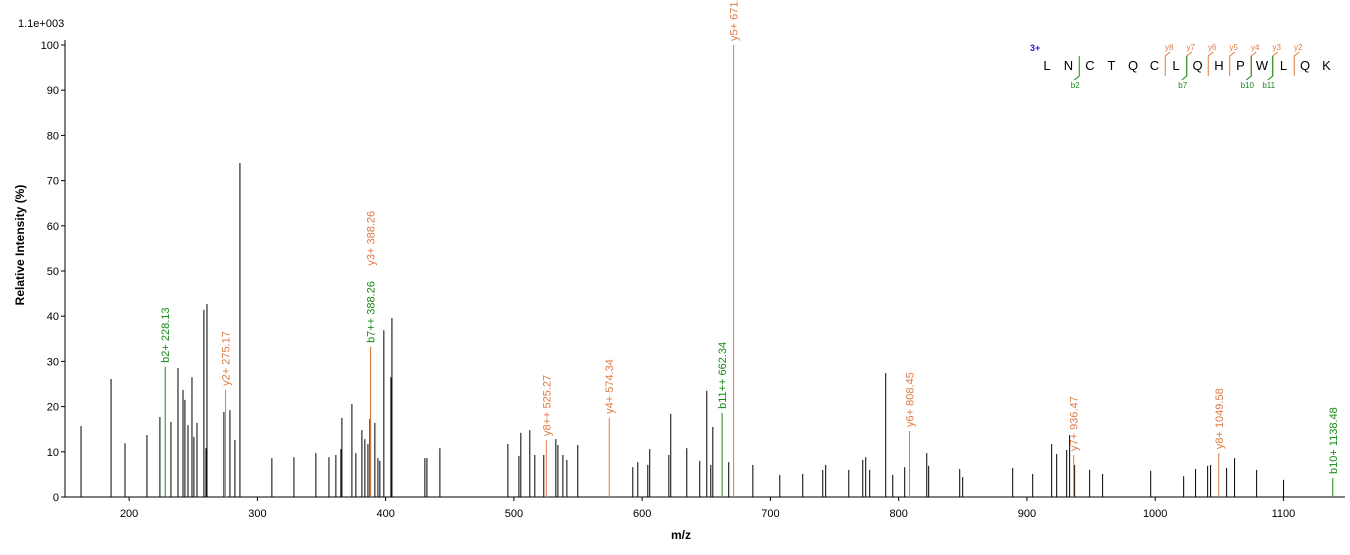 Image resolution: width=1350 pixels, height=555 pixels. What do you see at coordinates (53, 453) in the screenshot?
I see `y-tick-label: 10` at bounding box center [53, 453].